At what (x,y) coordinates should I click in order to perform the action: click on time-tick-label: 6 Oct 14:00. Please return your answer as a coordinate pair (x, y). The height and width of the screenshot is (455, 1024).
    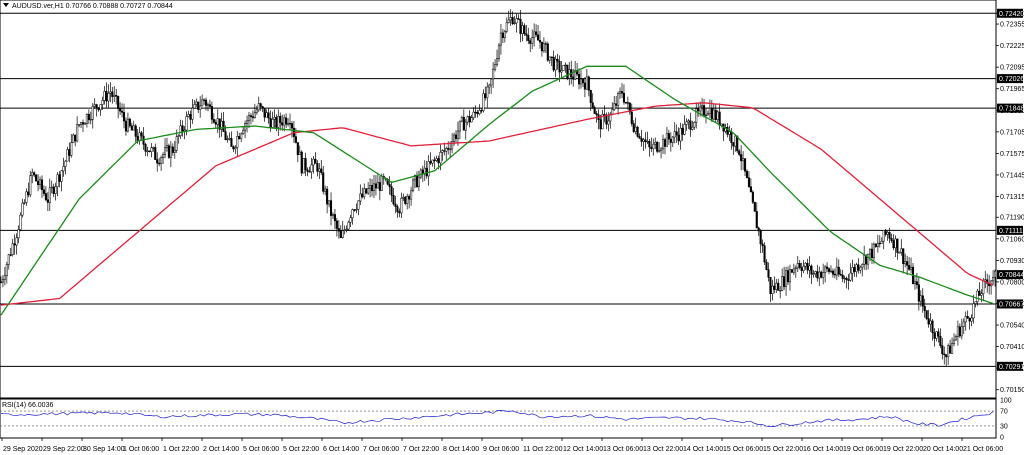
    Looking at the image, I should click on (341, 449).